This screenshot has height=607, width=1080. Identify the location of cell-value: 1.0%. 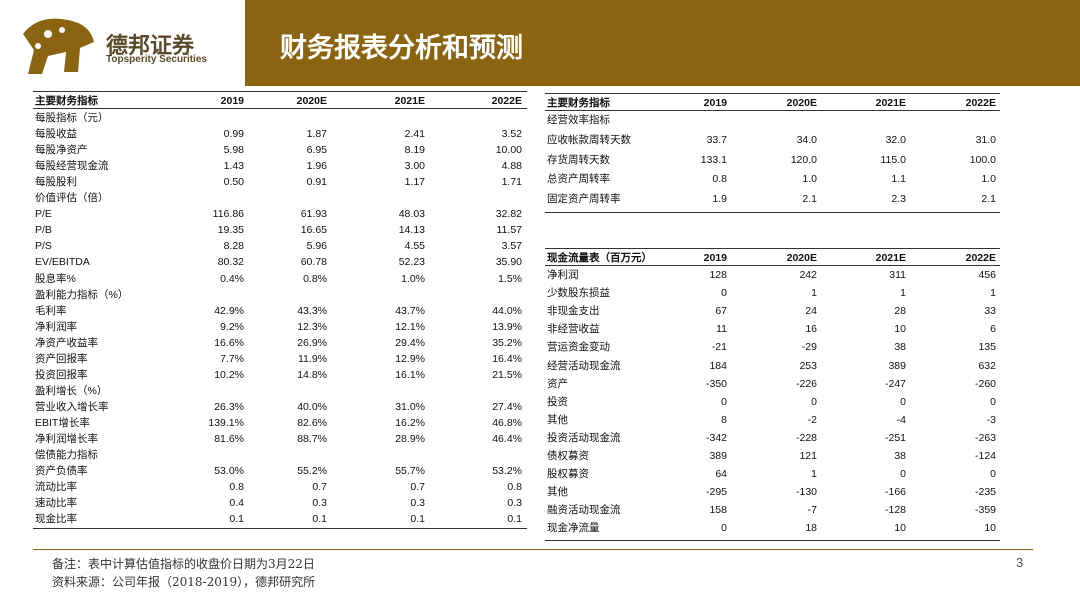
(413, 278).